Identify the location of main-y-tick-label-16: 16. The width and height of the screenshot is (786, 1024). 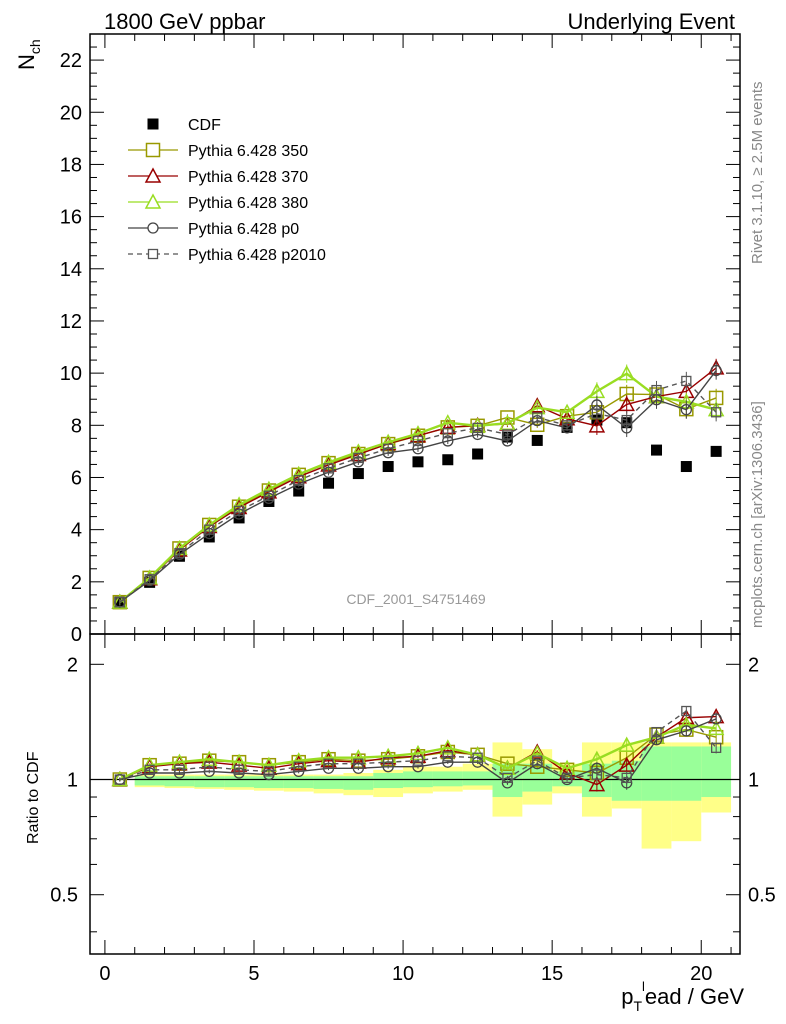
(71, 218).